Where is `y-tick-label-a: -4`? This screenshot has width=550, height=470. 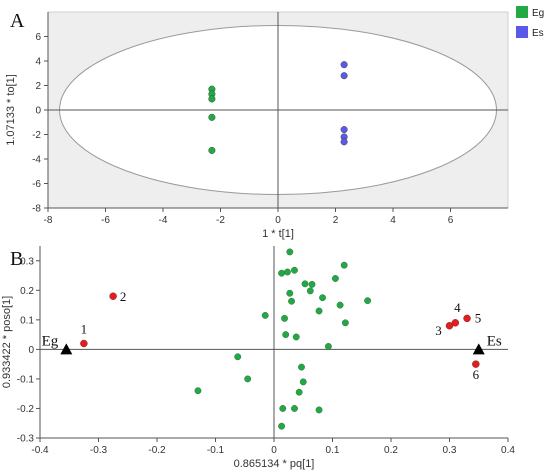 y-tick-label-a: -4 is located at coordinates (36, 160).